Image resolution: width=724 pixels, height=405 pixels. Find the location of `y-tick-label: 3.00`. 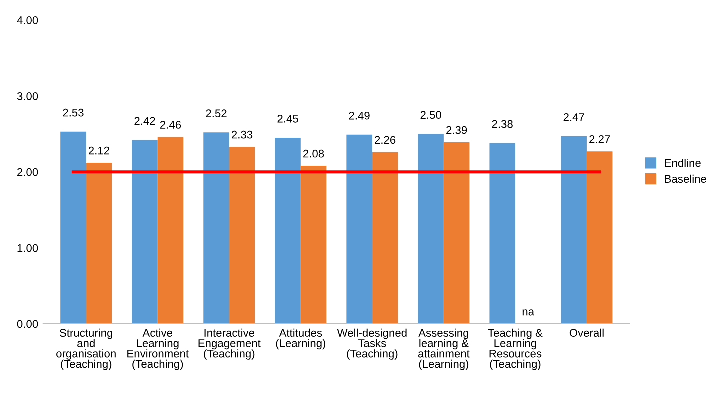

y-tick-label: 3.00 is located at coordinates (27, 96).